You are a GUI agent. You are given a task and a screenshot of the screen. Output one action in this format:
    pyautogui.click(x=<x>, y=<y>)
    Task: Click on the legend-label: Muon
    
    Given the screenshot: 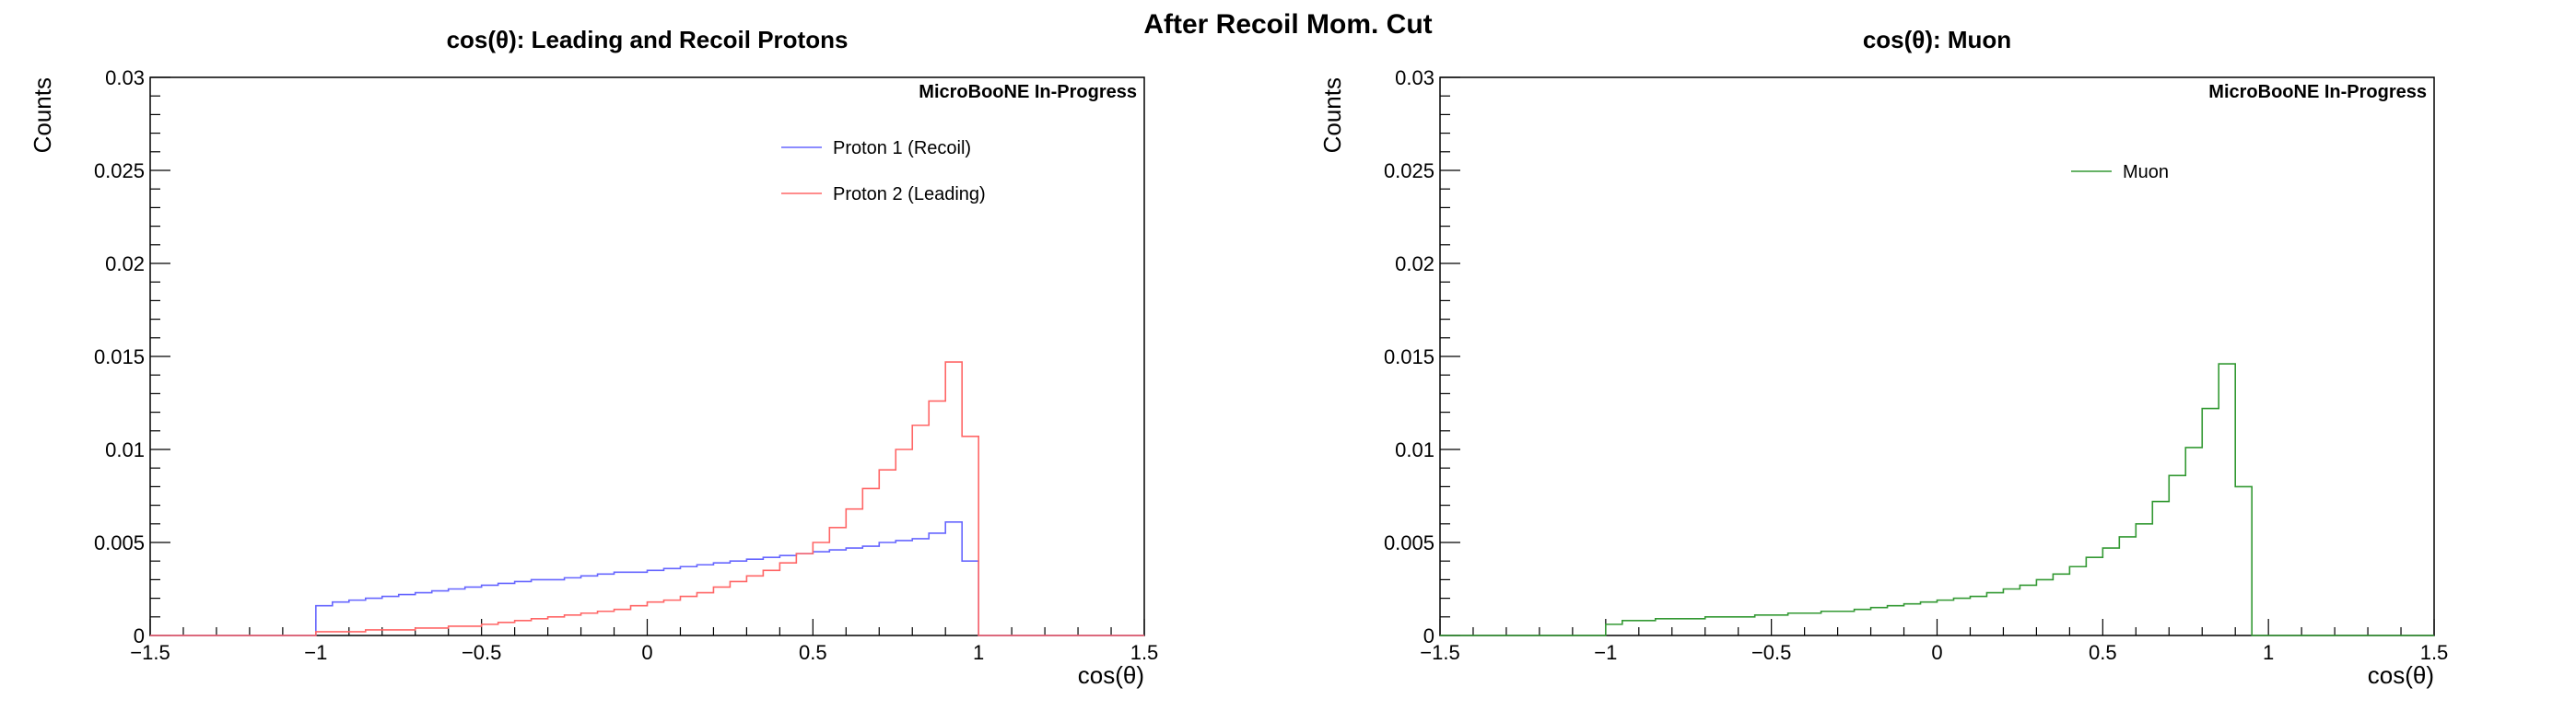 What is the action you would take?
    pyautogui.click(x=2146, y=172)
    